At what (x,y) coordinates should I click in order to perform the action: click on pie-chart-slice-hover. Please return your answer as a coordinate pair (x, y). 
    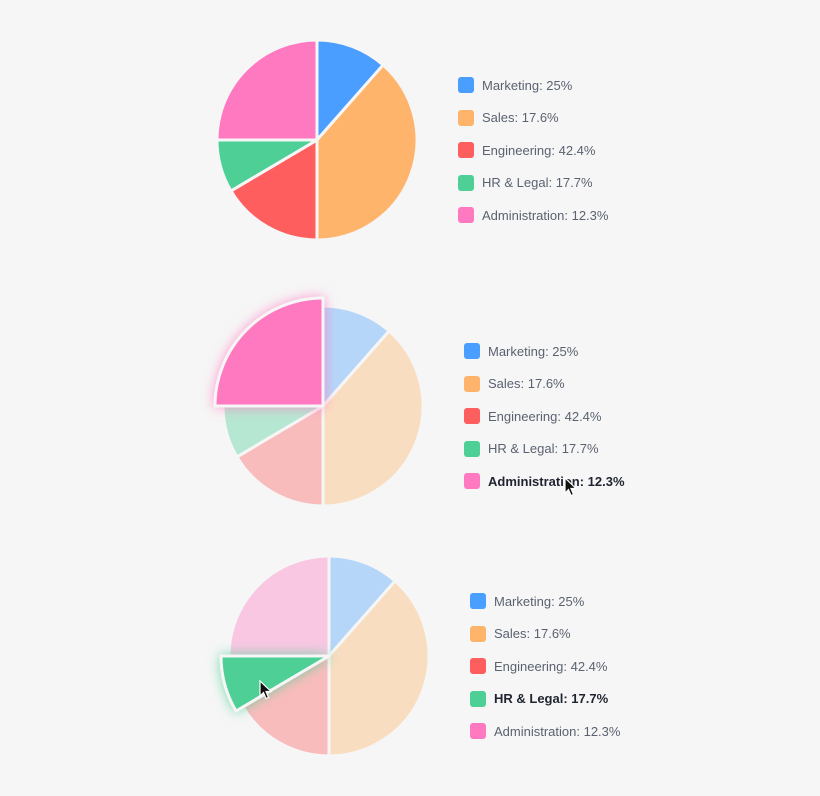
    Looking at the image, I should click on (325, 656).